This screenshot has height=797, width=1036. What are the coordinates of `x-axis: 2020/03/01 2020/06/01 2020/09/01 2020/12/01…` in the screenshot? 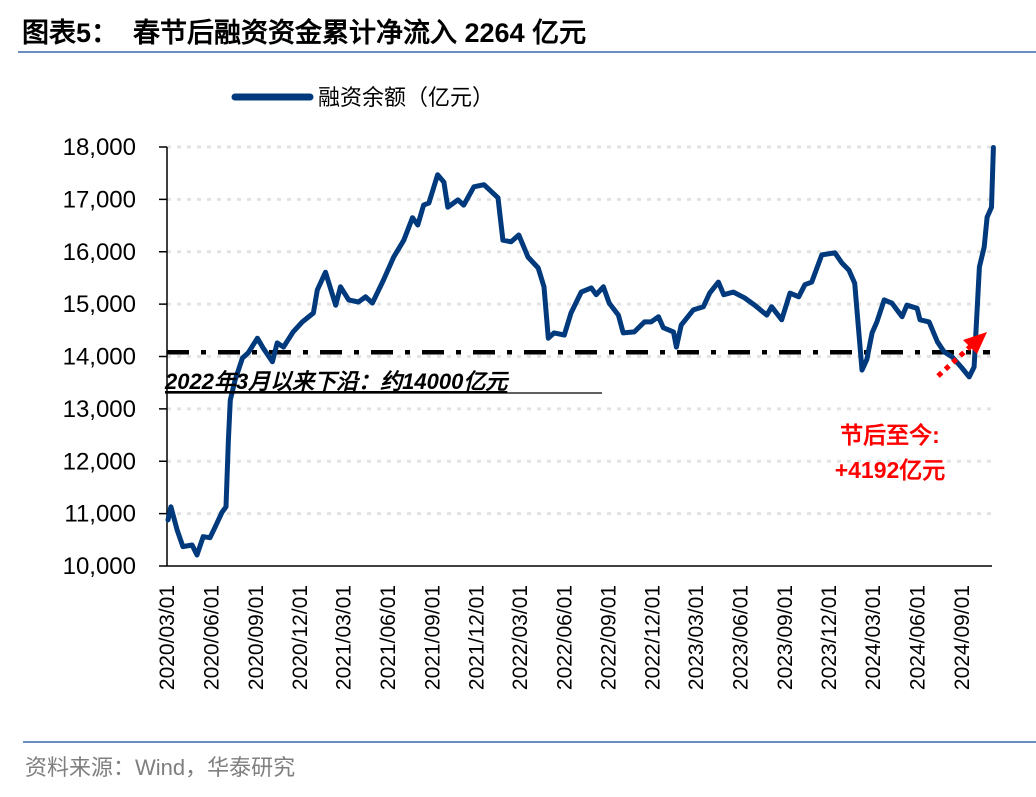 It's located at (574, 627).